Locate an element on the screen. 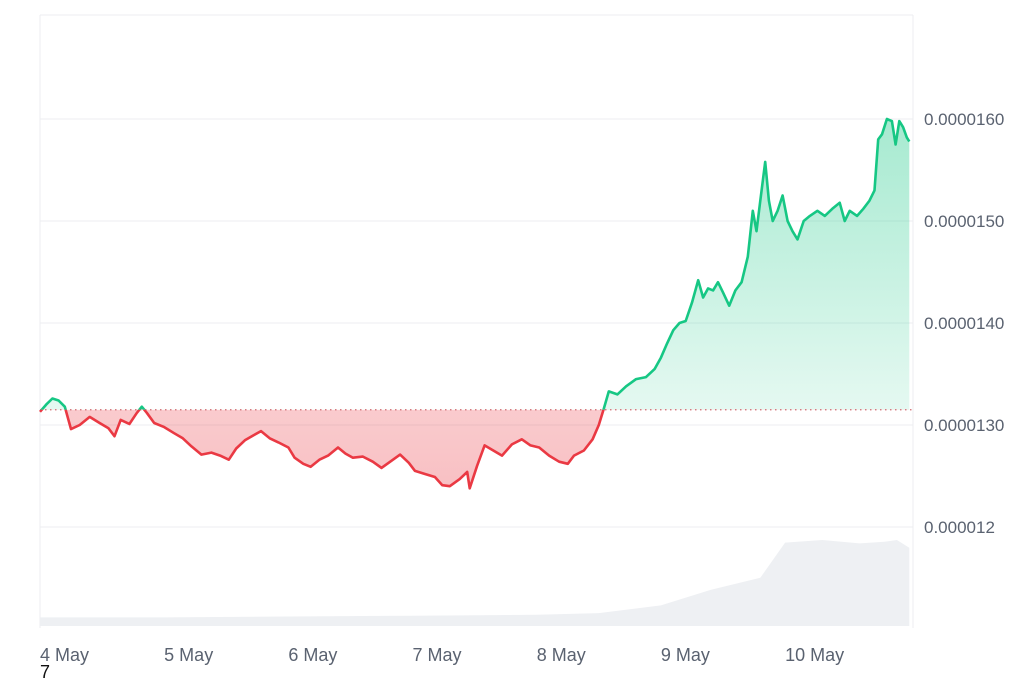 This screenshot has height=683, width=1024. volume-shape is located at coordinates (475, 583).